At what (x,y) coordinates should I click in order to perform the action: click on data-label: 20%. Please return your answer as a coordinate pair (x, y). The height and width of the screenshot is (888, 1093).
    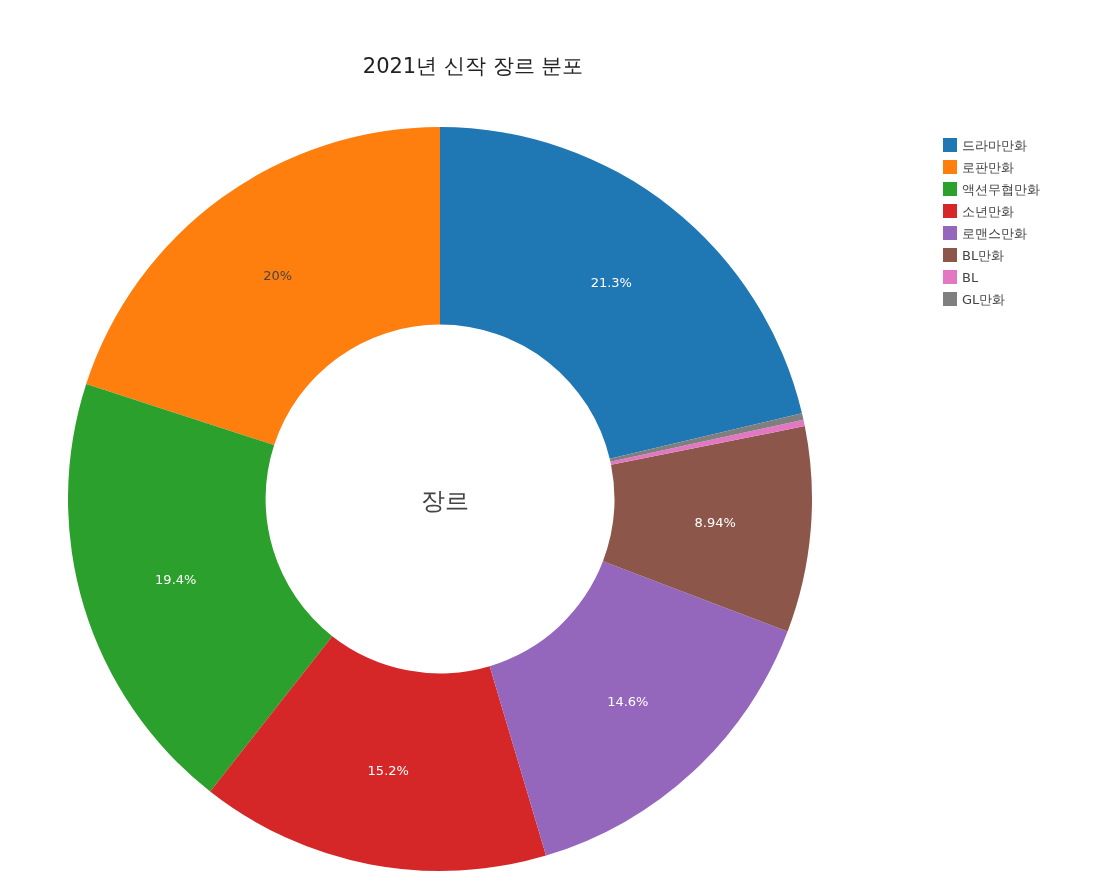
    Looking at the image, I should click on (278, 276).